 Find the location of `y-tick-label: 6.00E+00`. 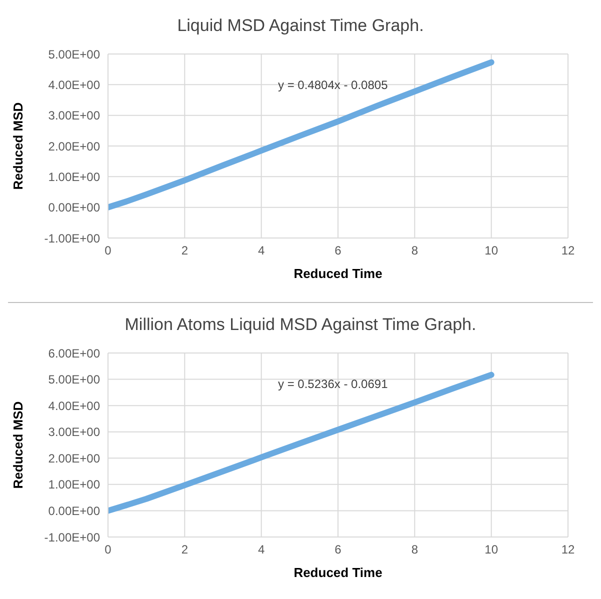

y-tick-label: 6.00E+00 is located at coordinates (74, 353).